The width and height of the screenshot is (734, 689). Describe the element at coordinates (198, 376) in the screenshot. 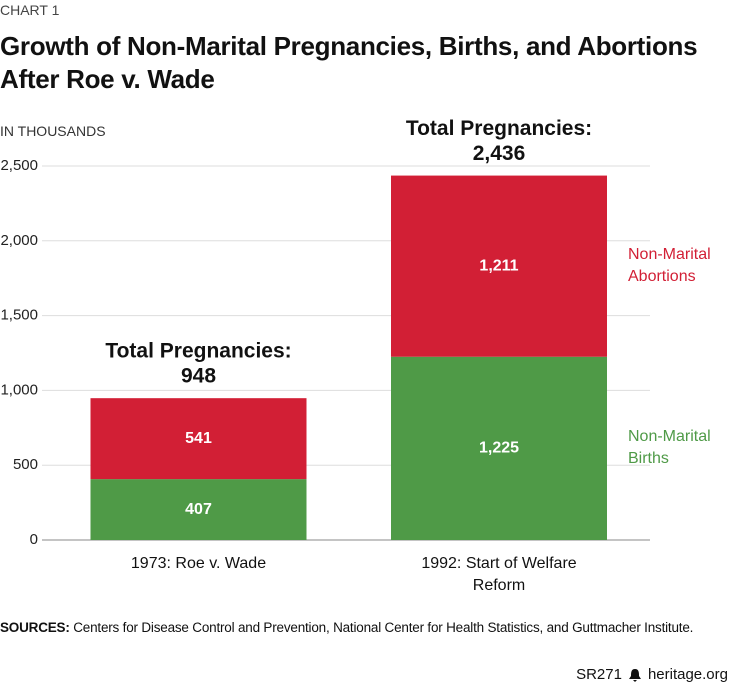

I see `total-value: 948` at that location.